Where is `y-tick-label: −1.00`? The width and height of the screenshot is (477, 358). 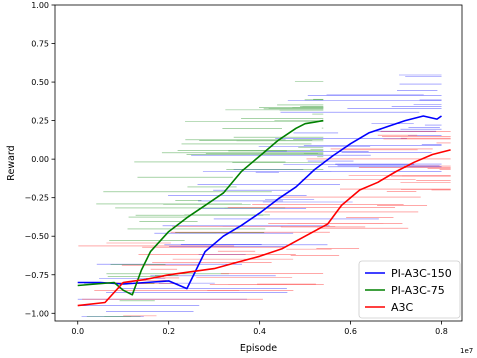 y-tick-label: −1.00 is located at coordinates (36, 313).